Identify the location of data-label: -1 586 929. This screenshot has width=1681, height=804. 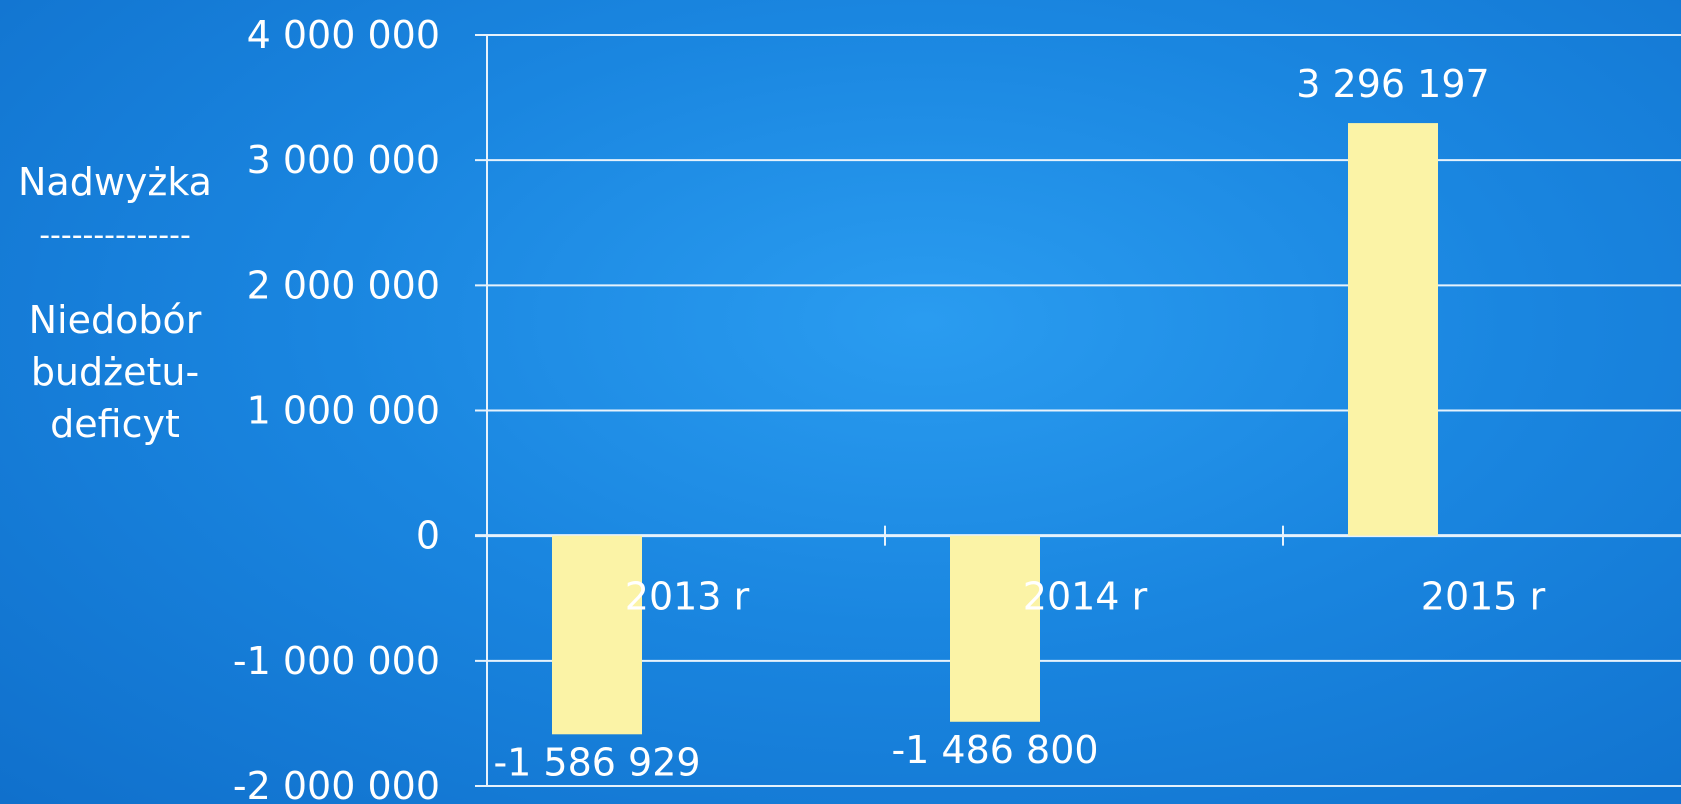
(596, 762).